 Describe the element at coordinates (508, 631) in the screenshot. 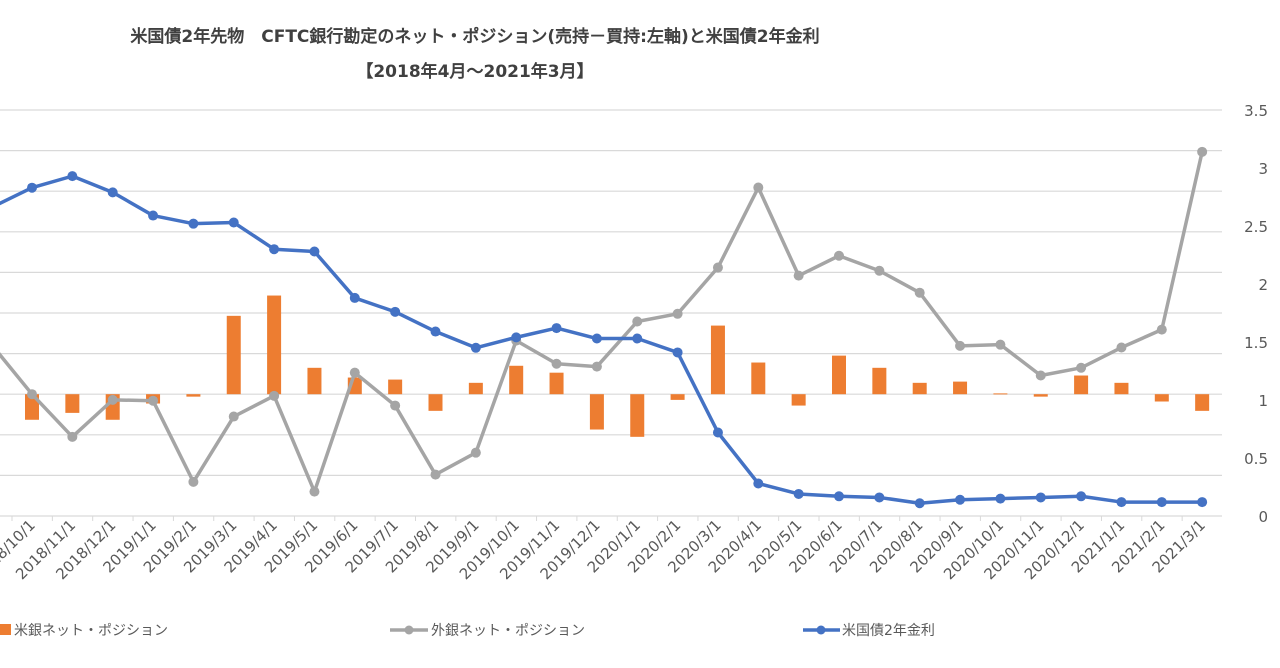

I see `legend-label-foreign-banks: 外銀ネット・ポジション` at that location.